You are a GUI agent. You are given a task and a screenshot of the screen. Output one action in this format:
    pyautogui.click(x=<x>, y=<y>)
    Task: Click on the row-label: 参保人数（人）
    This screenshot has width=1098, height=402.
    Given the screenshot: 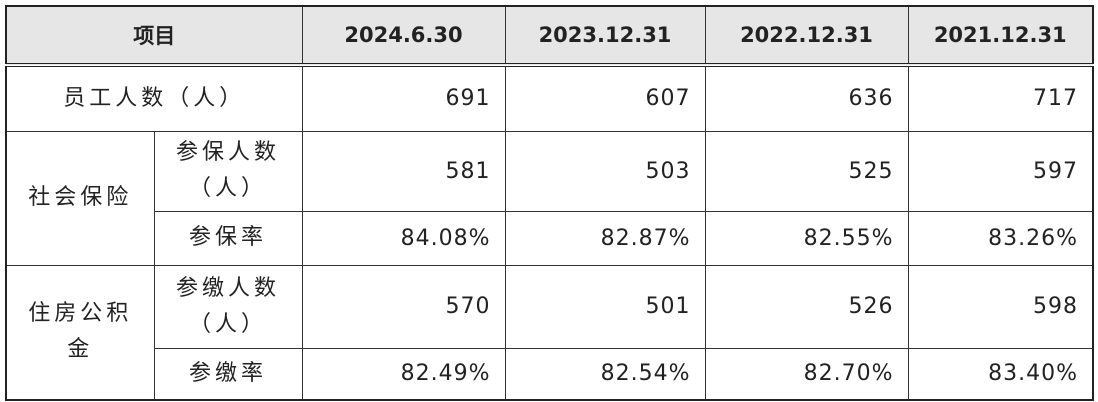 What is the action you would take?
    pyautogui.click(x=228, y=171)
    